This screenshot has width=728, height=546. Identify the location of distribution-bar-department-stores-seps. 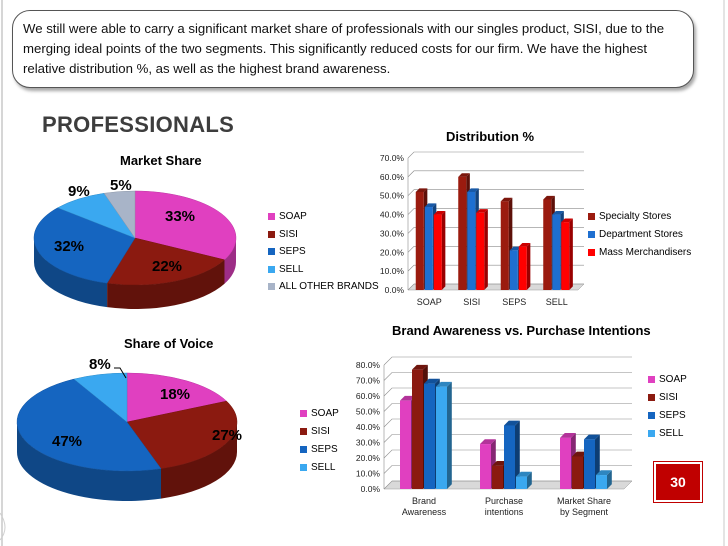
(513, 270).